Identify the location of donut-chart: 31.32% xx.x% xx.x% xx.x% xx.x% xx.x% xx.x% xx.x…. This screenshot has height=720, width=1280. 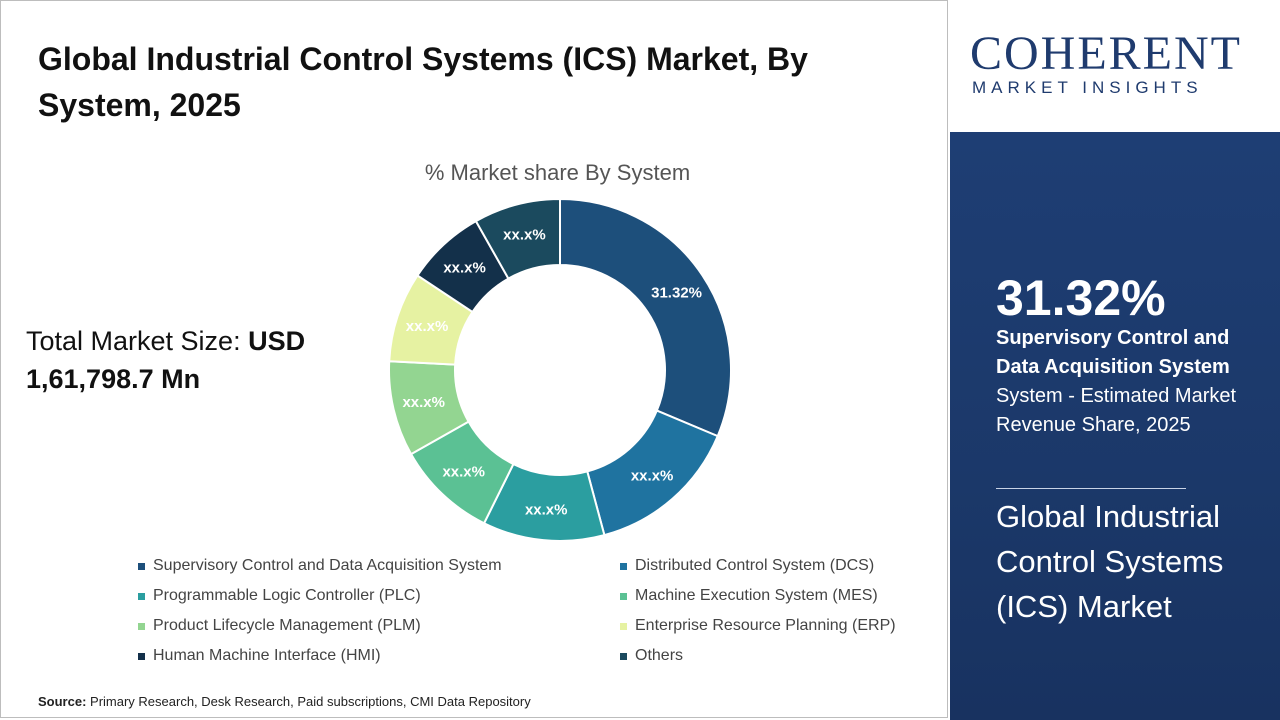
(560, 369).